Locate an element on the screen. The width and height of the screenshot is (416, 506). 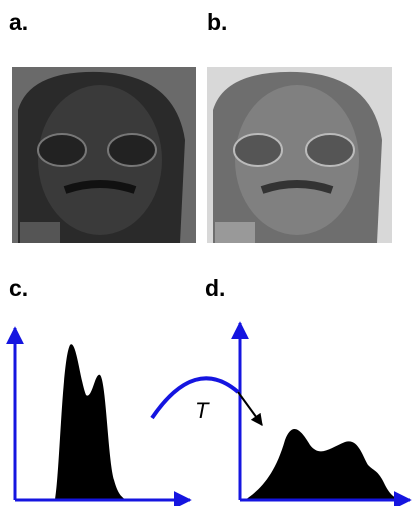
panel-label: c. is located at coordinates (18, 288).